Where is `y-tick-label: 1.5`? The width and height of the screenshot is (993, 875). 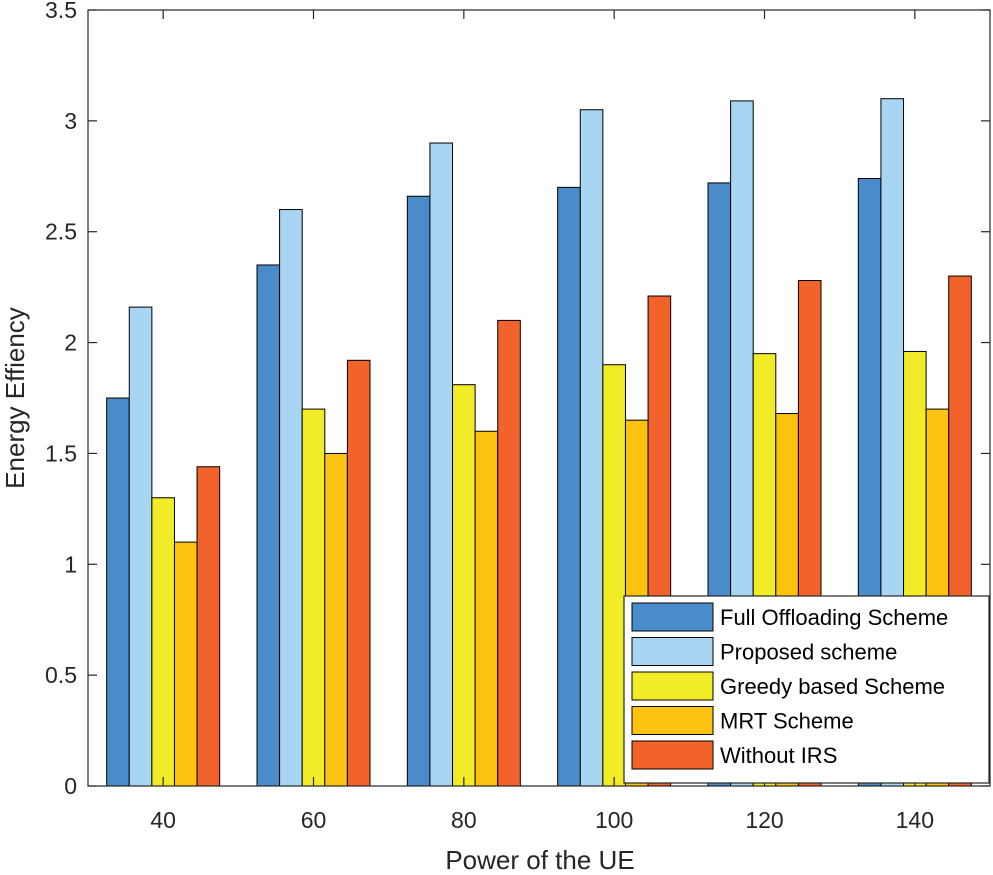
y-tick-label: 1.5 is located at coordinates (61, 453).